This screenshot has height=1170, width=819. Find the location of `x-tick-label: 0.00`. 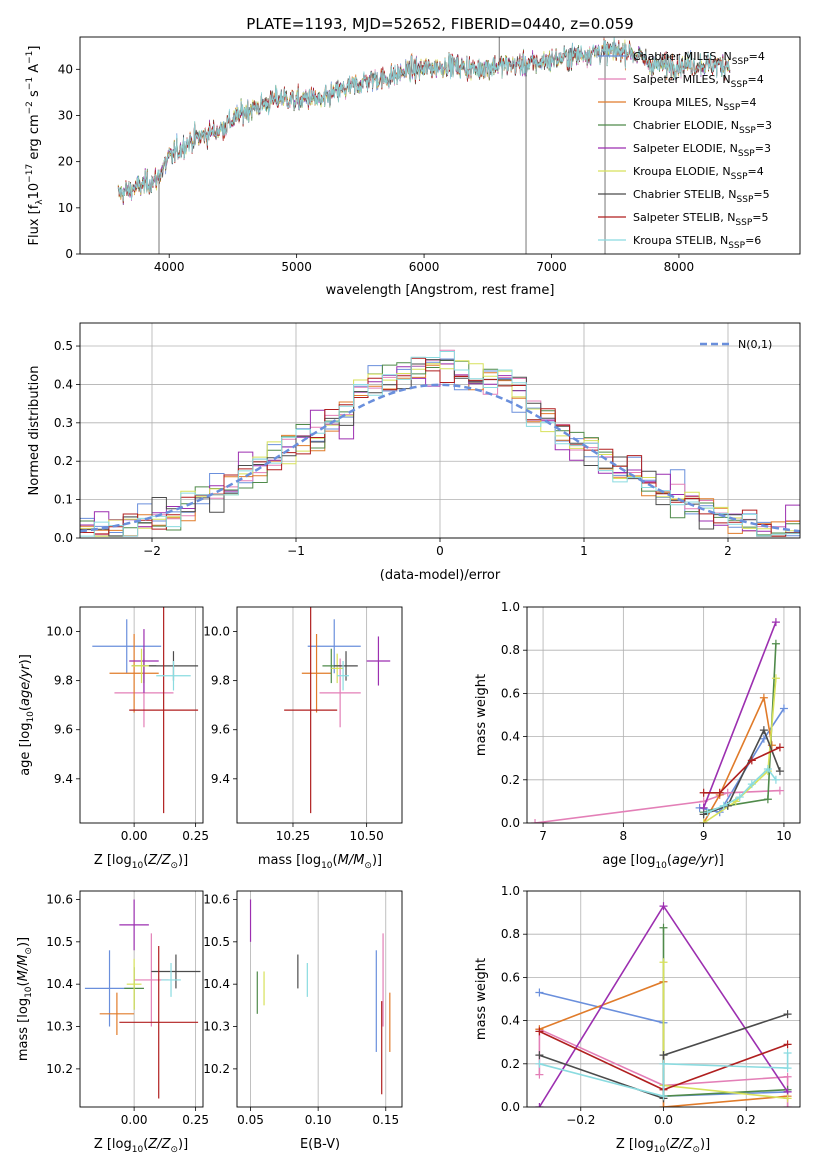

x-tick-label: 0.00 is located at coordinates (134, 836).